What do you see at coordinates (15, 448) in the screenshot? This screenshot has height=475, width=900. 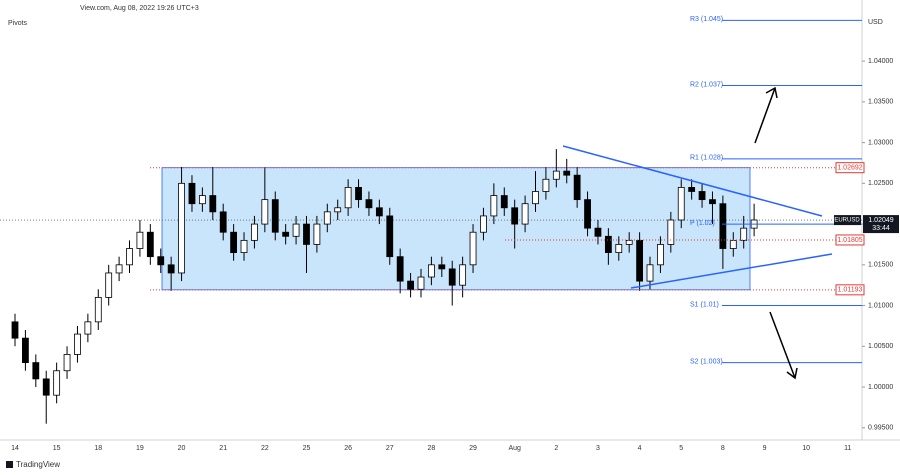 I see `x-tick-label: 14` at bounding box center [15, 448].